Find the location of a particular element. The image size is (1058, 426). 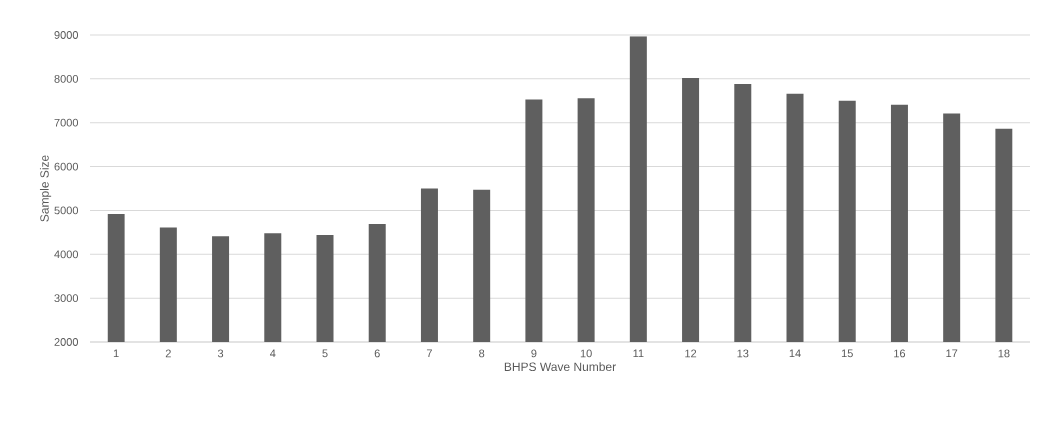

y-tick-label: 2000 is located at coordinates (66, 342).